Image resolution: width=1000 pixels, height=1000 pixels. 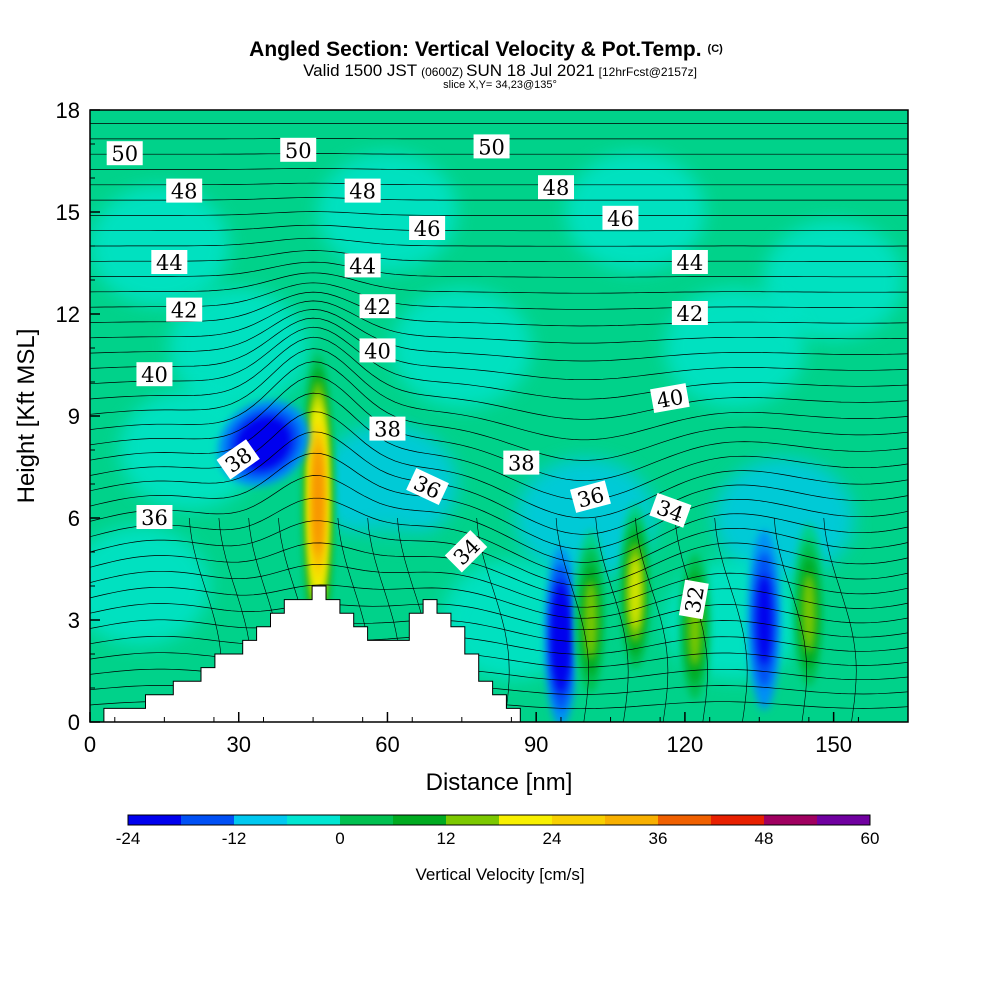 I want to click on velocity-cell, so click(x=560, y=634).